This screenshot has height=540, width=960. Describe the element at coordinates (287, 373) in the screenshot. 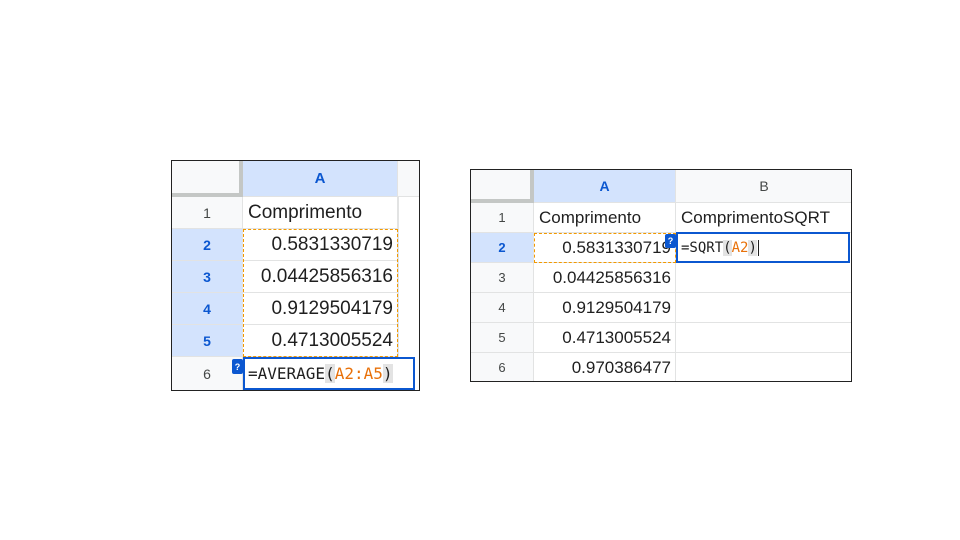

I see `formula-function: =AVERAGE` at that location.